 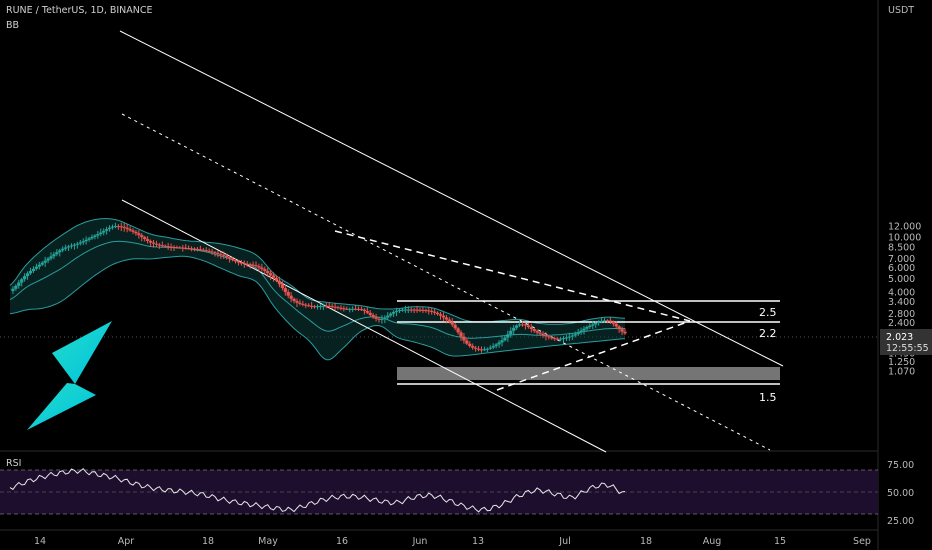 What do you see at coordinates (901, 268) in the screenshot?
I see `price-tick: 6.000` at bounding box center [901, 268].